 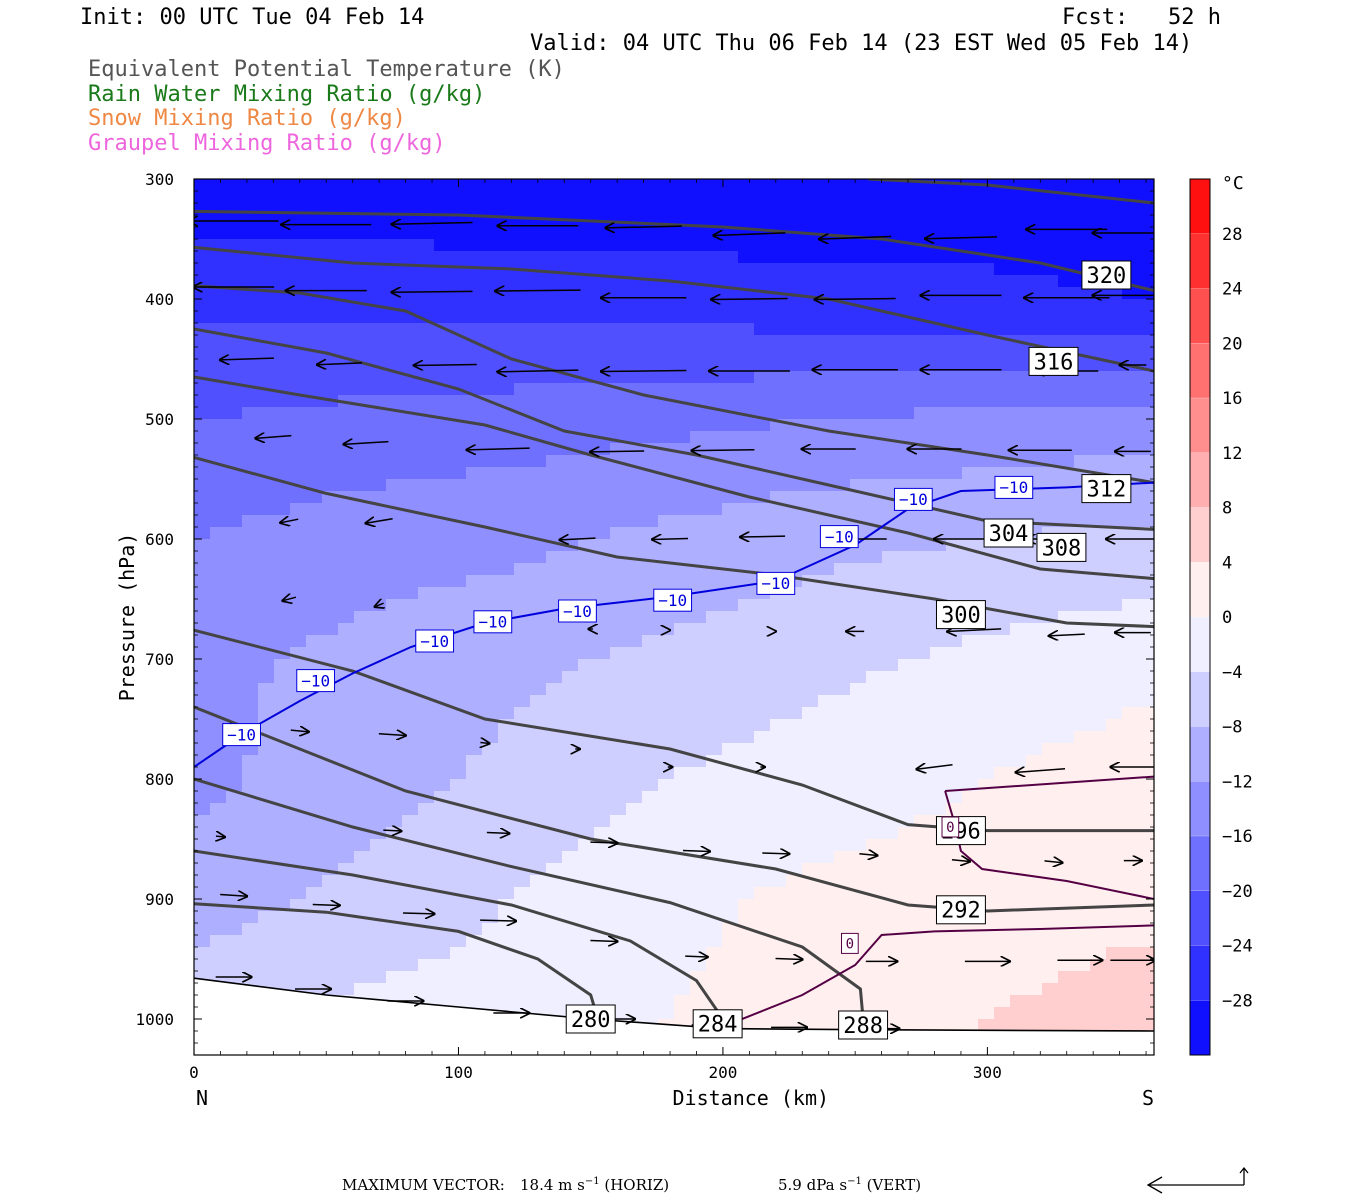 I want to click on isotherm-label-text: −10, so click(x=913, y=499).